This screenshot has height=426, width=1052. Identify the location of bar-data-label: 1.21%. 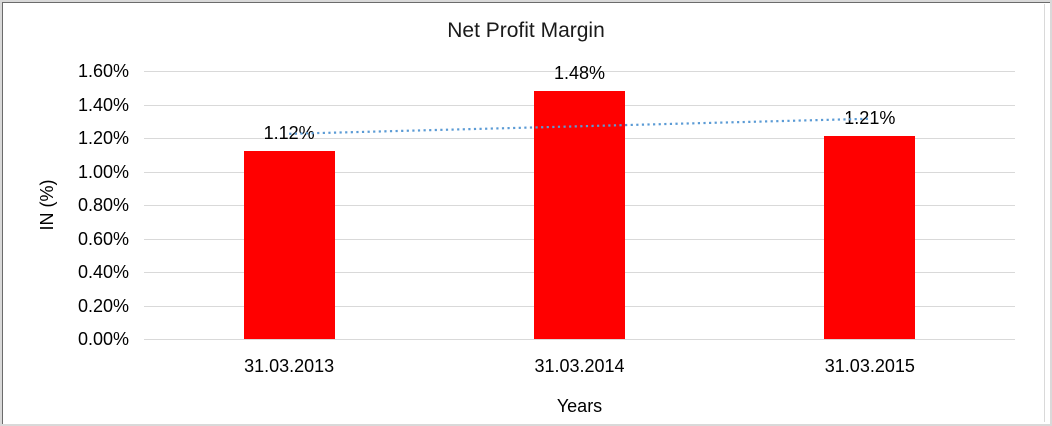
(870, 118).